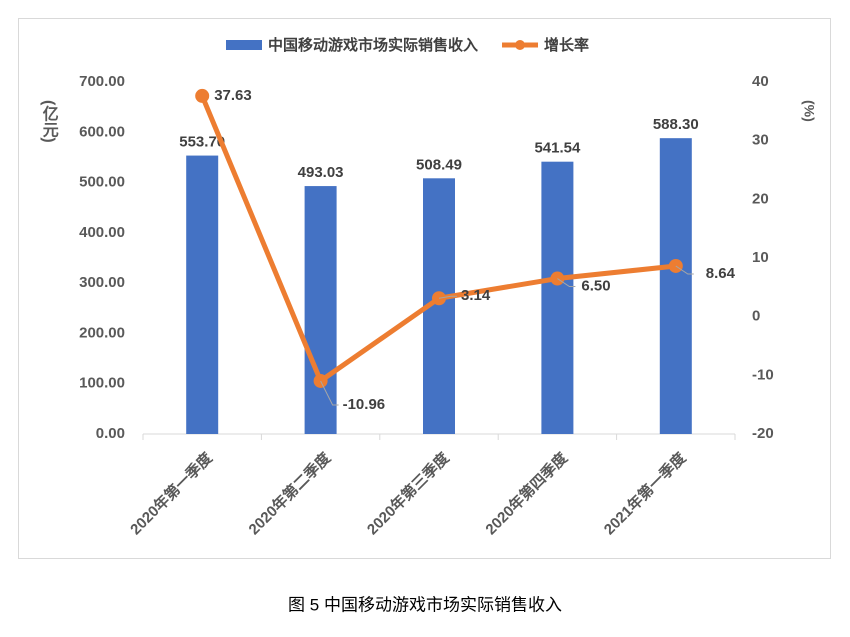 Image resolution: width=850 pixels, height=637 pixels. Describe the element at coordinates (760, 257) in the screenshot. I see `y2-tick-label: 10` at that location.